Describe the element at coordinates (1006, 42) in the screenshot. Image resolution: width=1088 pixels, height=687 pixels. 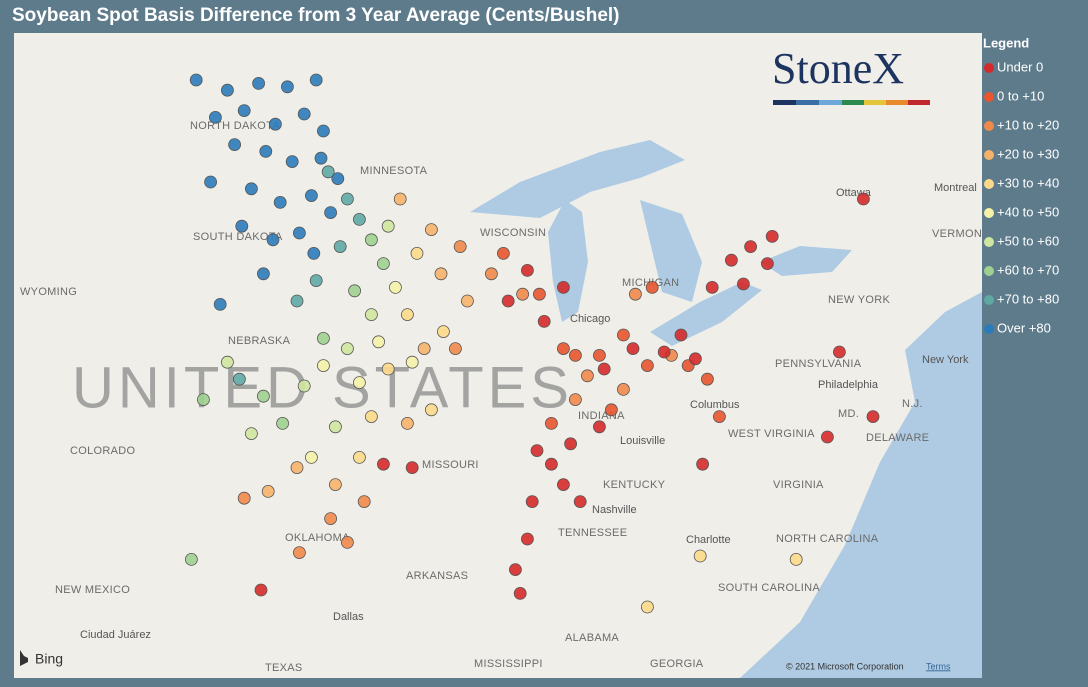
I see `legend-title: Legend` at that location.